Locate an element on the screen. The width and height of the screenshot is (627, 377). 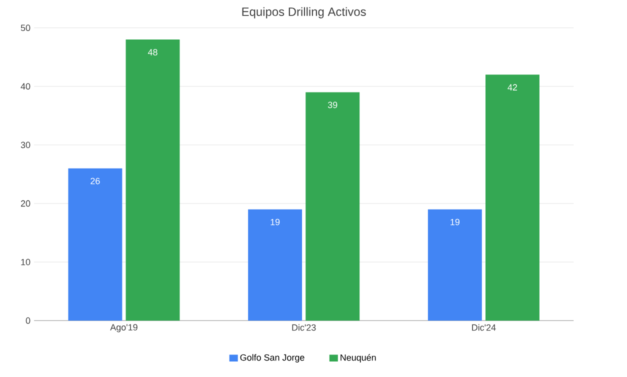
y-tick-label: 50 is located at coordinates (25, 27).